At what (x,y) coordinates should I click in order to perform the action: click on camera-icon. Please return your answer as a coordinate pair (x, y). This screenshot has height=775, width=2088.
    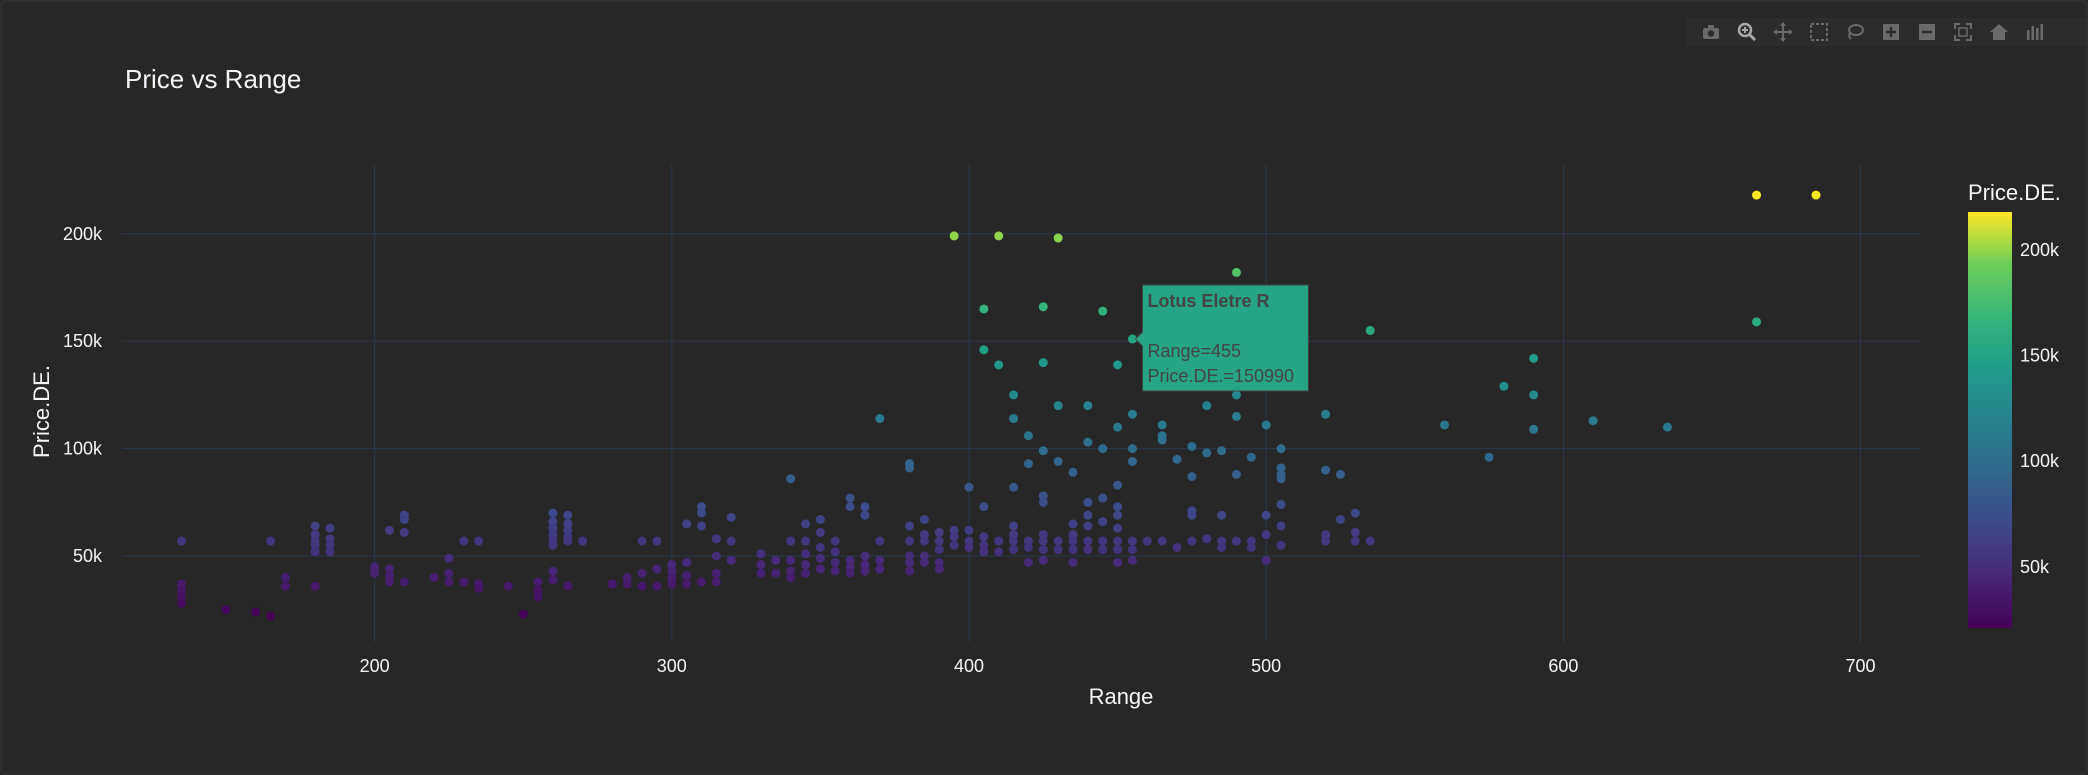
    Looking at the image, I should click on (1711, 32).